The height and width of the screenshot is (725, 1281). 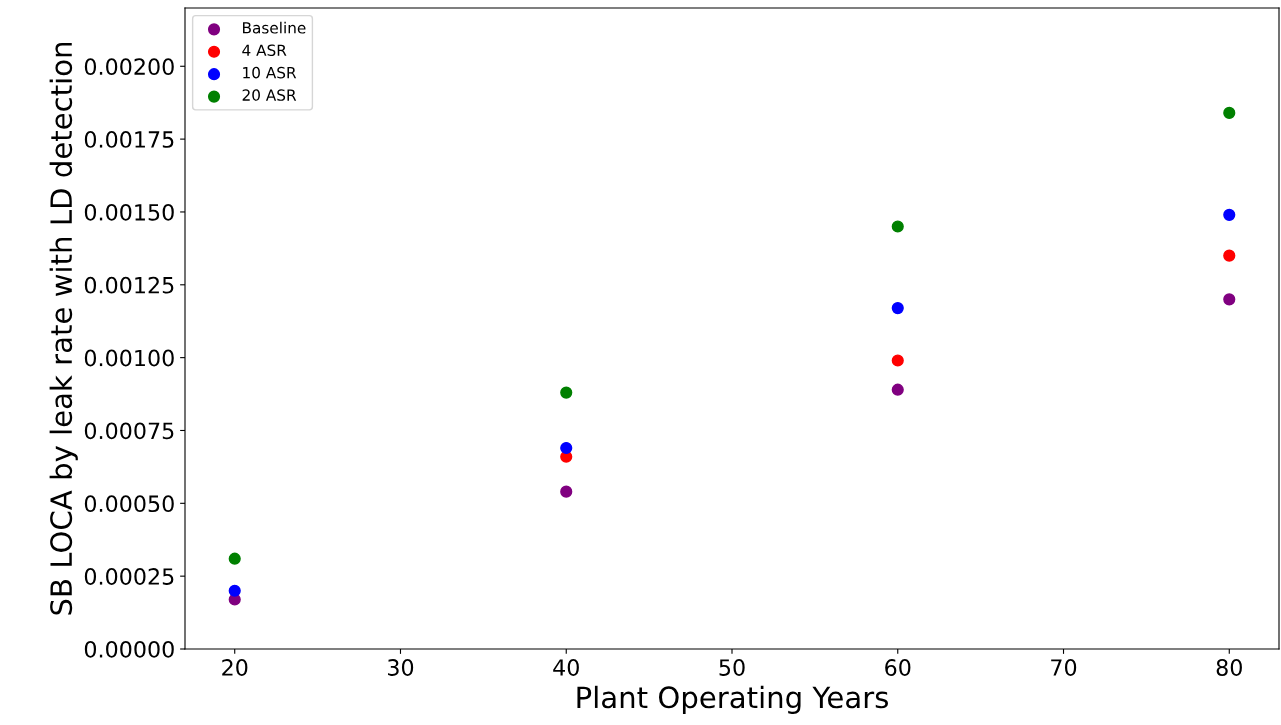 I want to click on y-tick-label: 0.00125, so click(x=129, y=285).